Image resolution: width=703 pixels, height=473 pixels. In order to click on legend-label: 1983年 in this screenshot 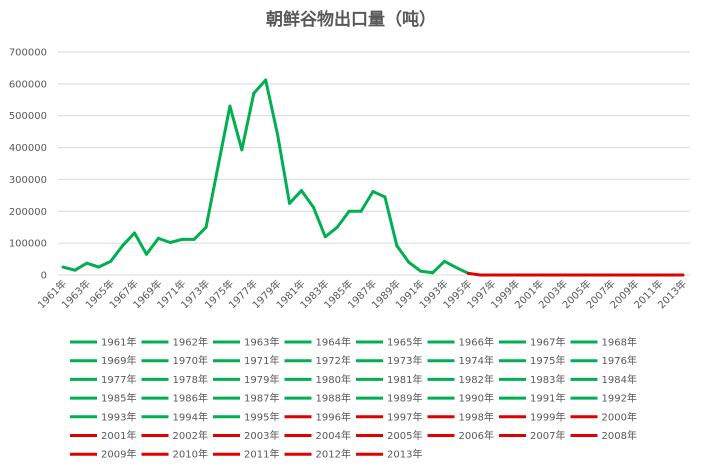, I will do `click(547, 379)`.